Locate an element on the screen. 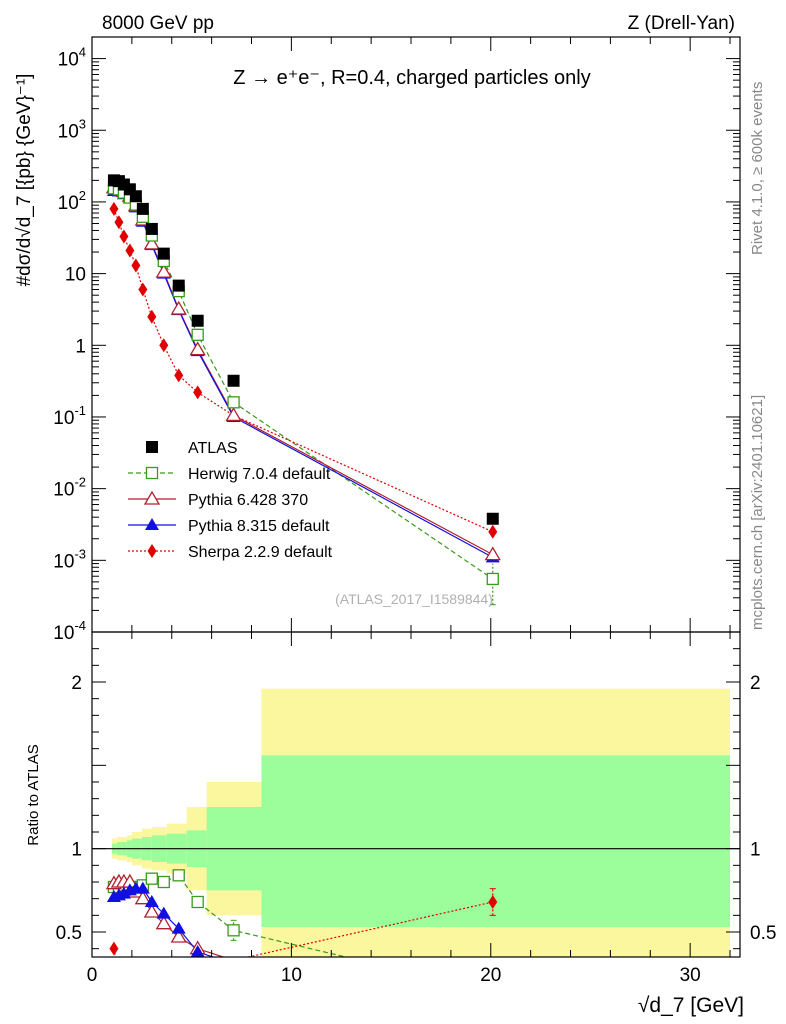 Image resolution: width=786 pixels, height=1024 pixels. x-tick-label: 0 is located at coordinates (92, 975).